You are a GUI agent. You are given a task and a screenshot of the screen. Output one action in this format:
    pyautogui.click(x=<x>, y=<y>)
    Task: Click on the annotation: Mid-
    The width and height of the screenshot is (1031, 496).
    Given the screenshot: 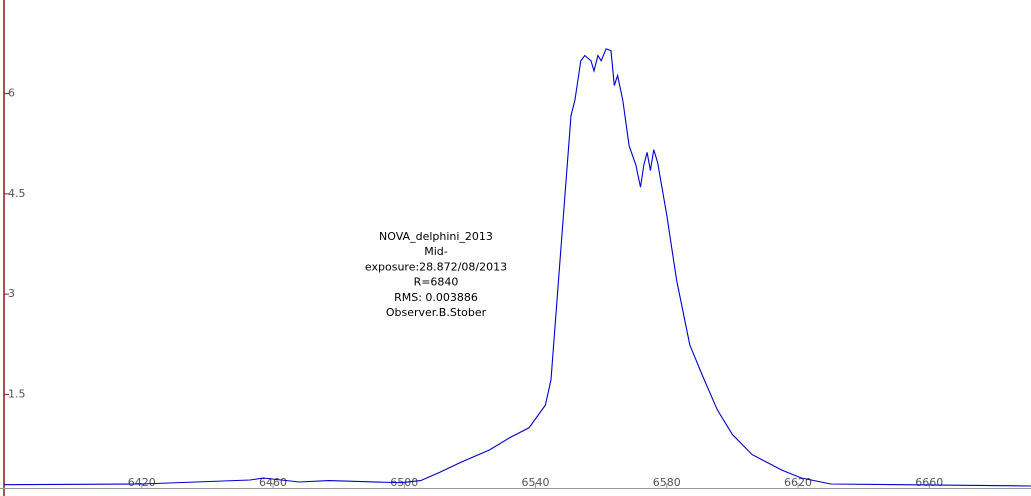 What is the action you would take?
    pyautogui.click(x=436, y=251)
    